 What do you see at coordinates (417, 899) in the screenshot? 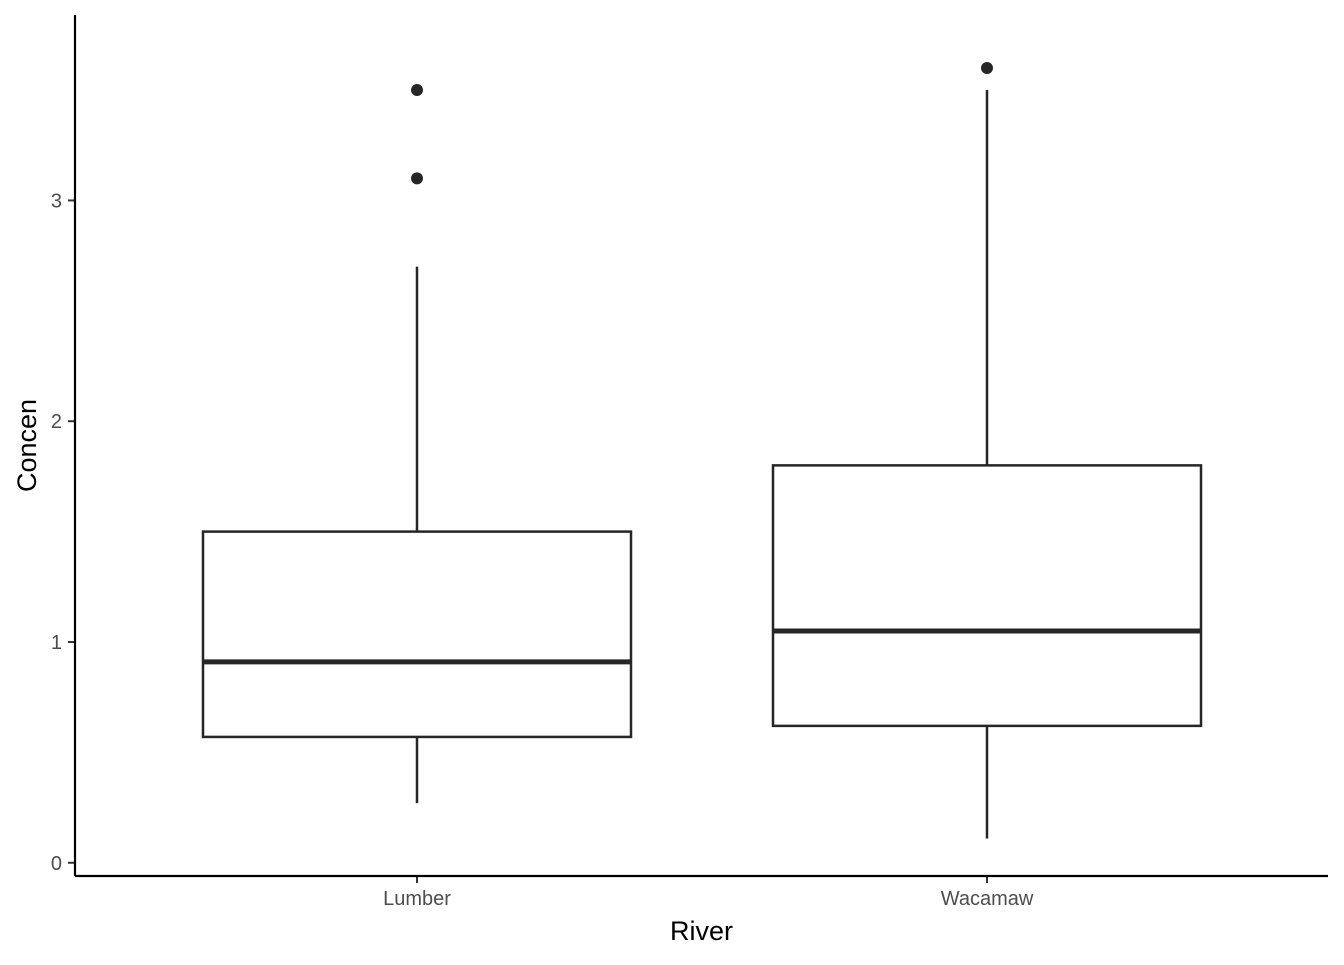
I see `x-tick-label: Lumber` at bounding box center [417, 899].